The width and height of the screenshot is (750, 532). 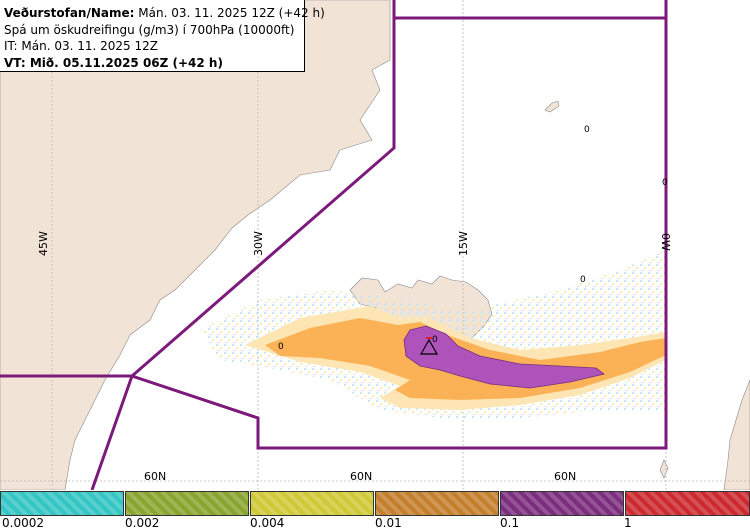 What do you see at coordinates (142, 523) in the screenshot?
I see `legend-tick-2: 0.002` at bounding box center [142, 523].